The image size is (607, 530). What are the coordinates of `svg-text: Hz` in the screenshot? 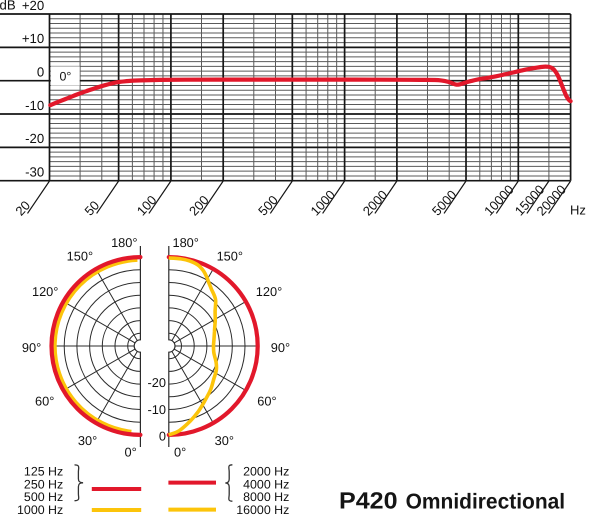 It's located at (578, 210).